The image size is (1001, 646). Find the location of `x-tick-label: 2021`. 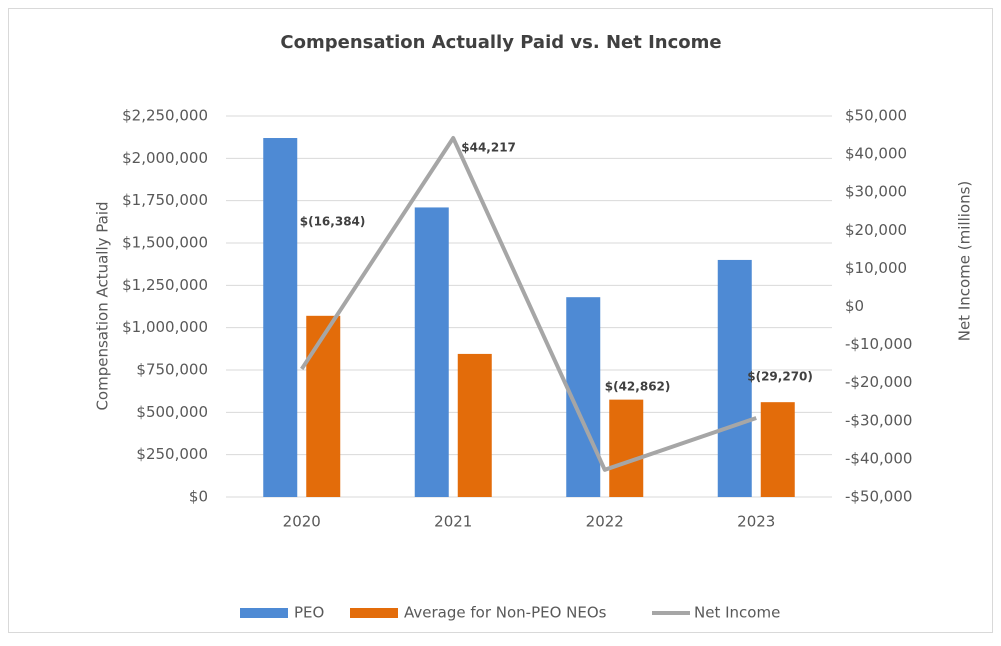

x-tick-label: 2021 is located at coordinates (453, 522).